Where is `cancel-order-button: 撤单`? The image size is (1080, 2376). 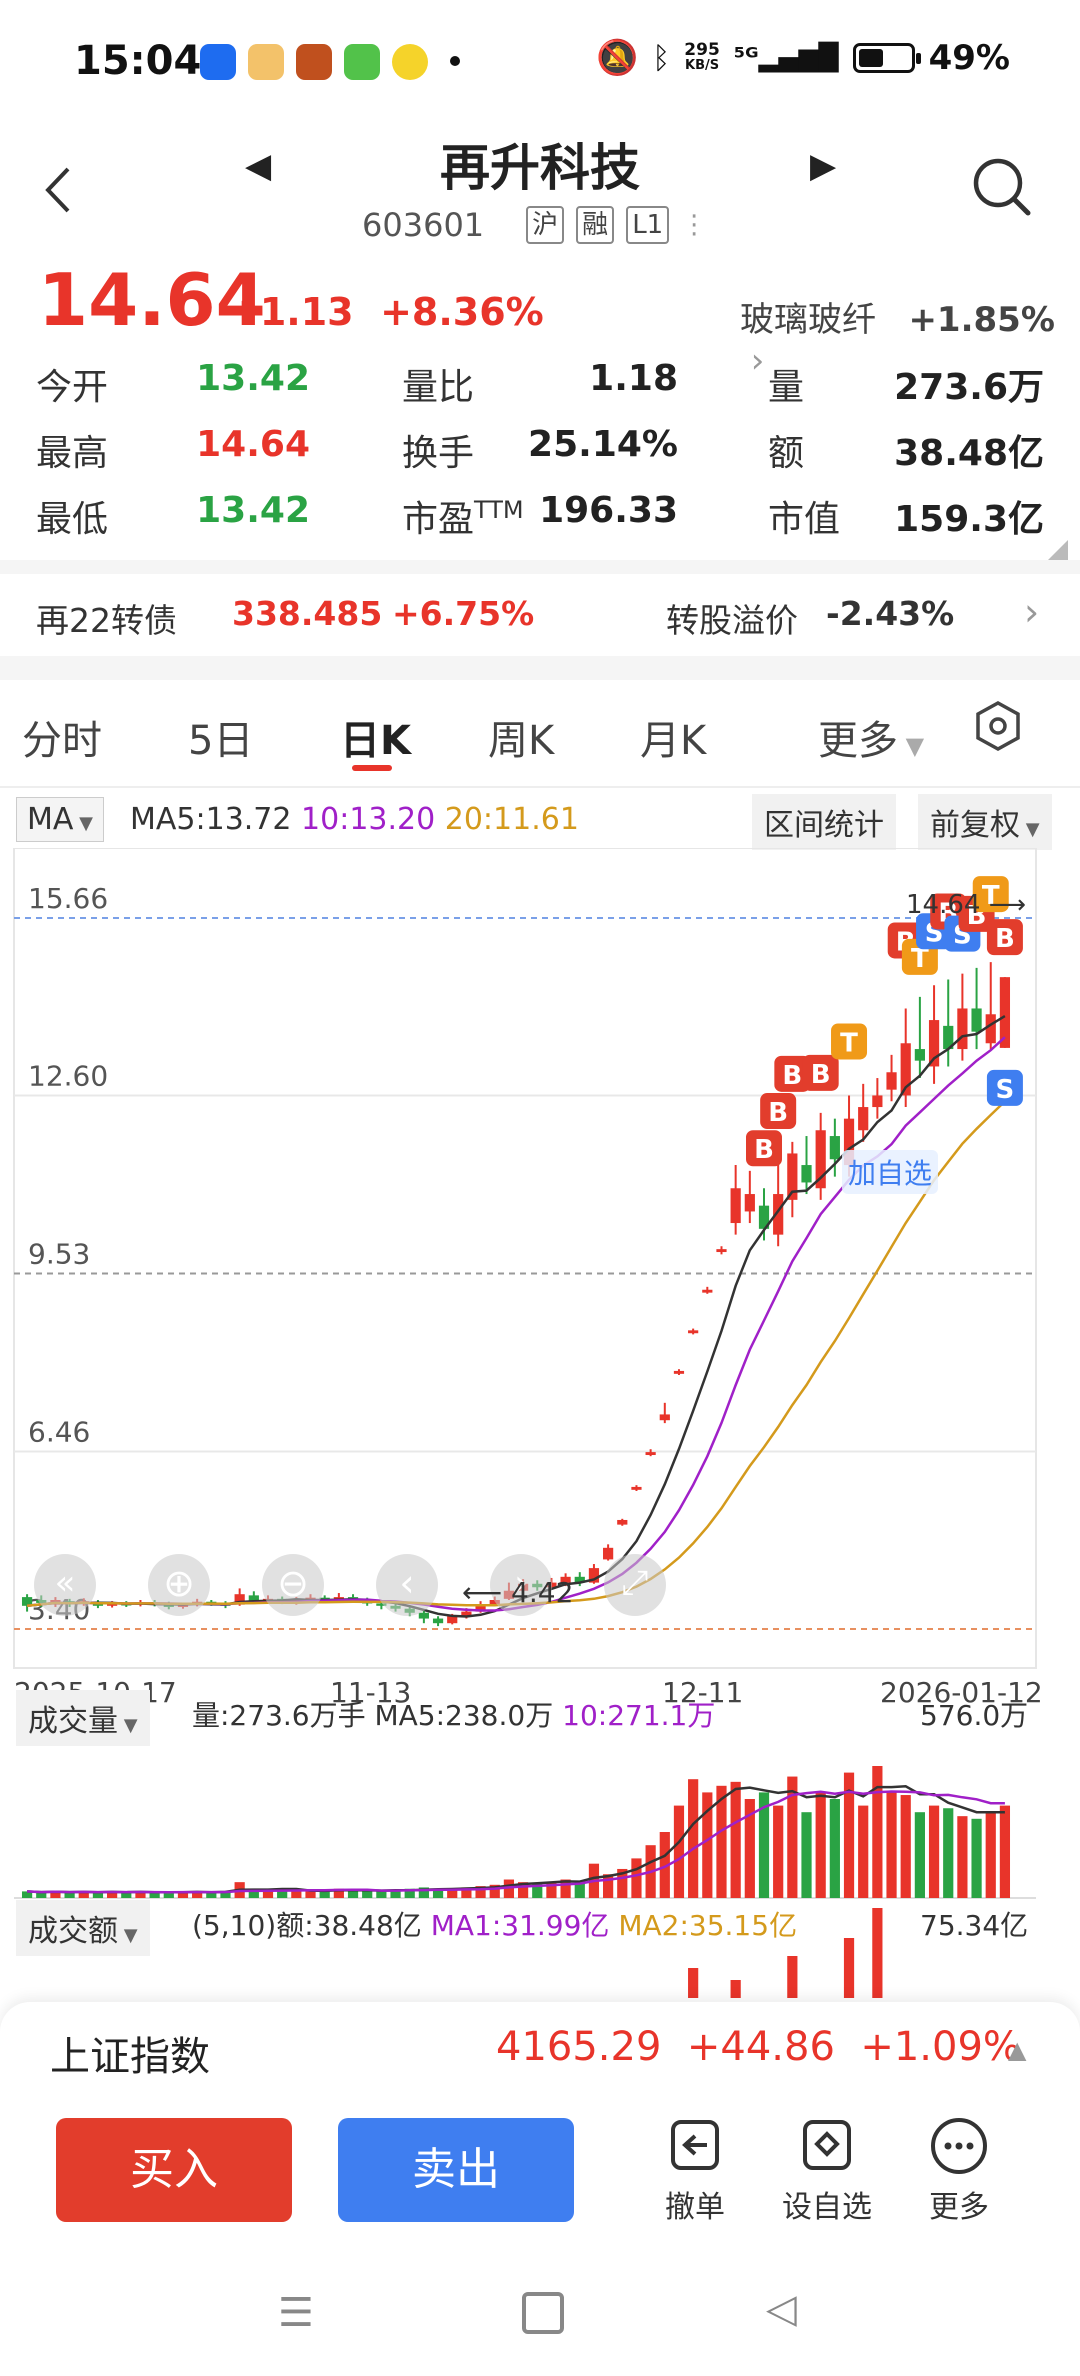 cancel-order-button: 撤单 is located at coordinates (695, 2171).